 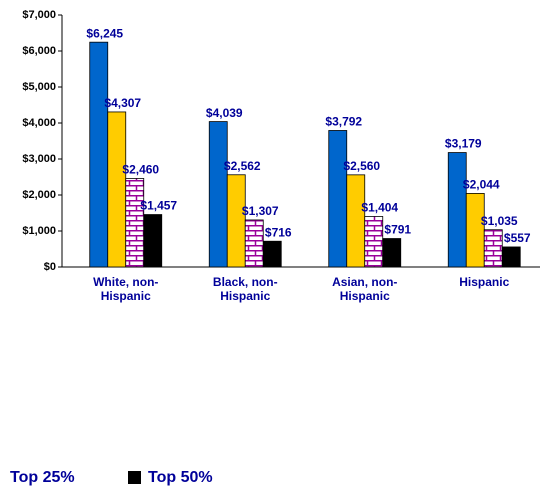 I want to click on data-label: $6,245, so click(x=104, y=33).